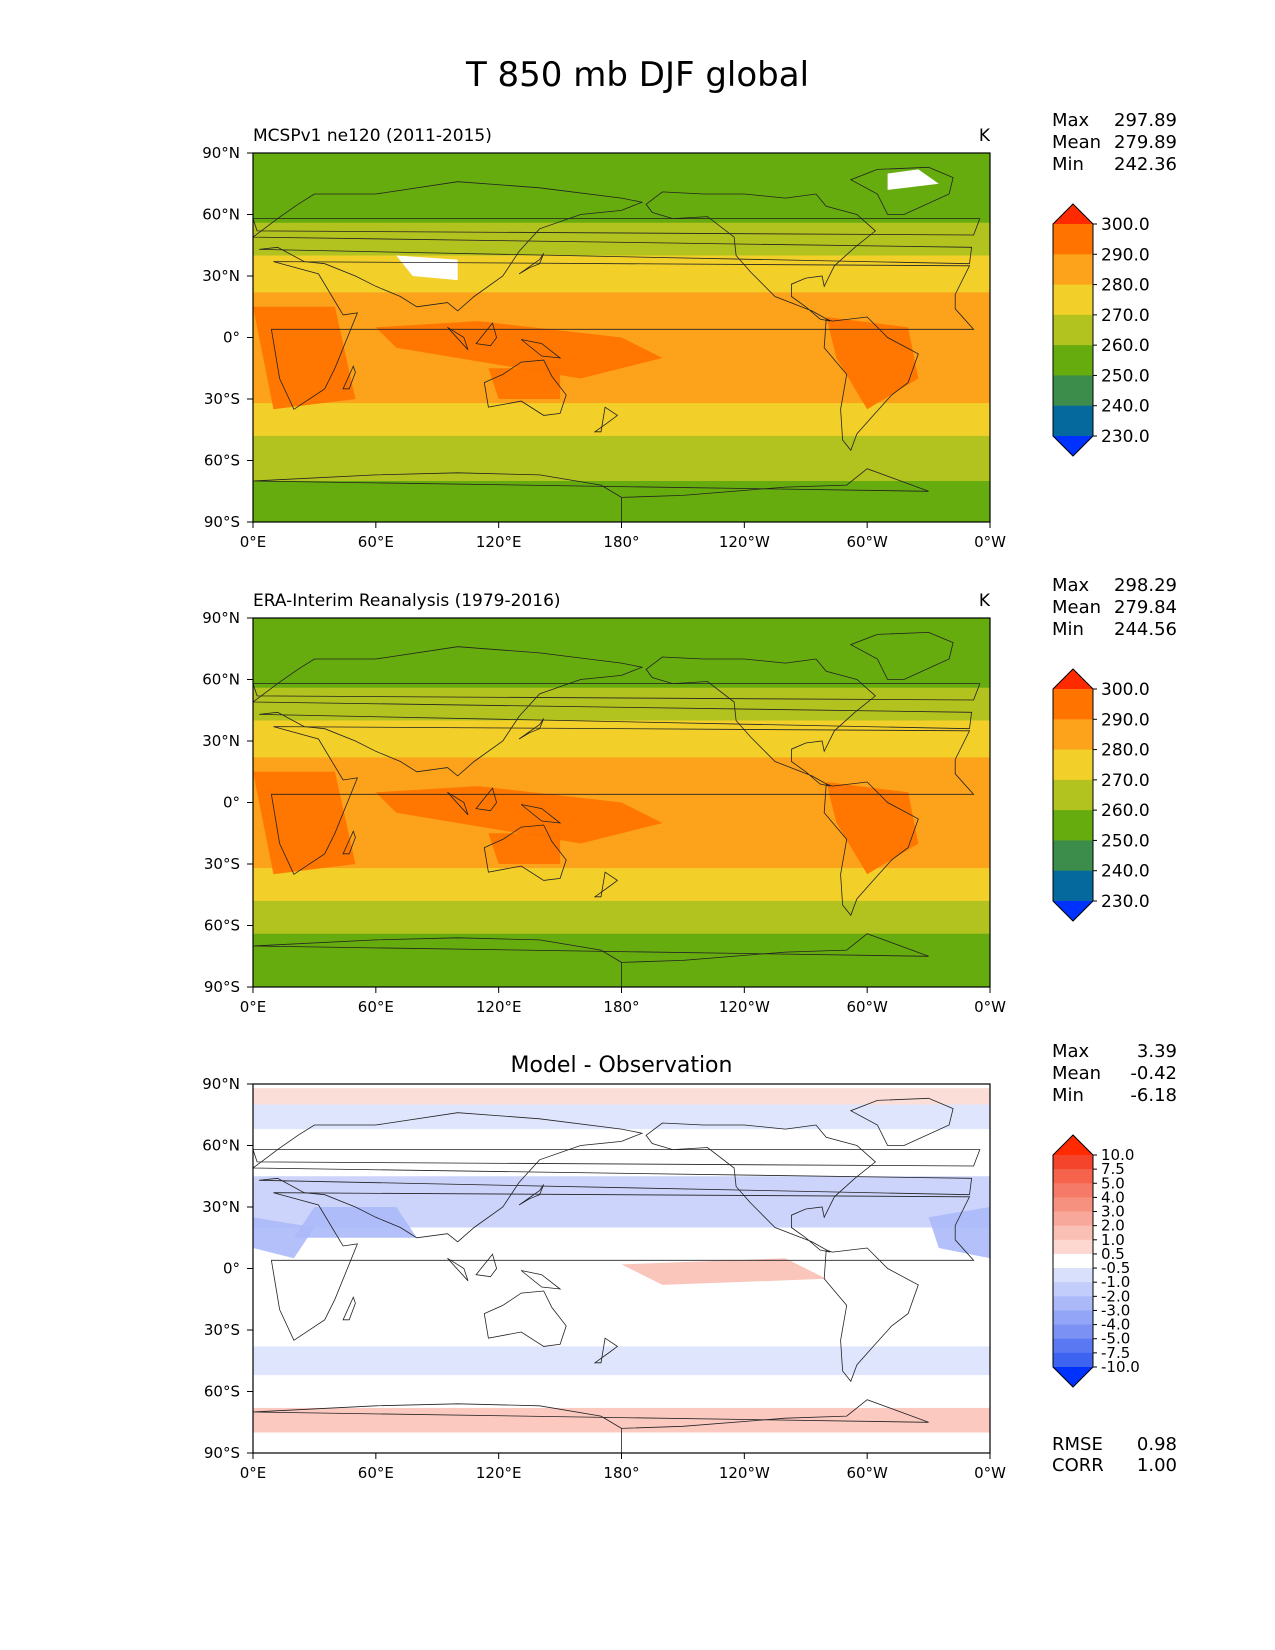 The height and width of the screenshot is (1650, 1275). Describe the element at coordinates (1101, 330) in the screenshot. I see `colorbar-1: 300.0 290.0 280.0 270.0 260.0 250.0 240.0 230.0` at that location.